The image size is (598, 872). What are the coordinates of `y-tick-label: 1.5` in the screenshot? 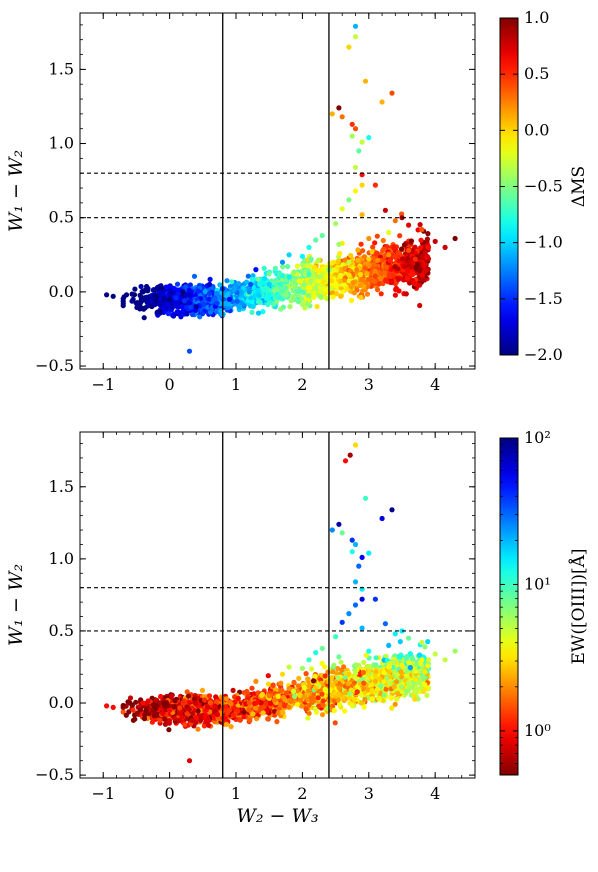 It's located at (61, 68).